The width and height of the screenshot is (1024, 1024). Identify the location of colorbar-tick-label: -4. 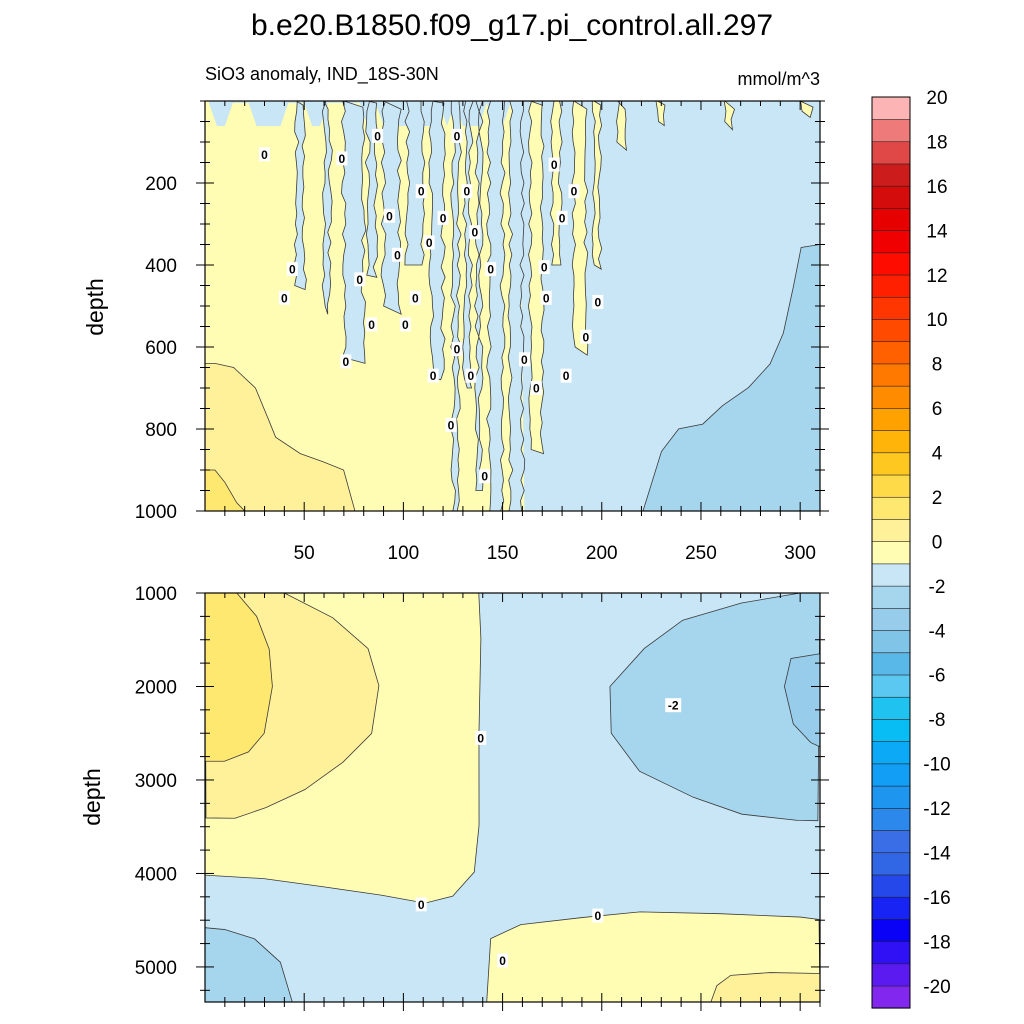
(937, 631).